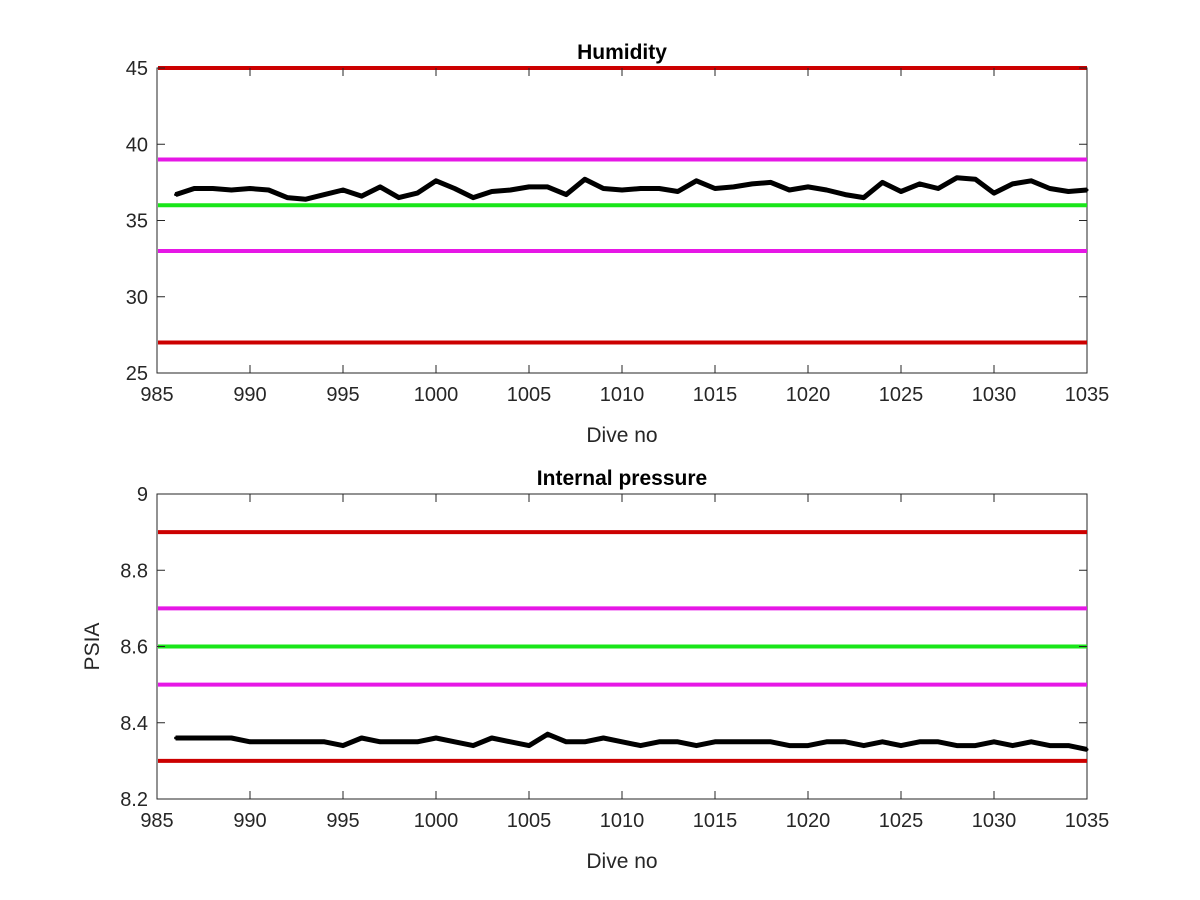 This screenshot has height=900, width=1200. Describe the element at coordinates (134, 800) in the screenshot. I see `y-tick-label: 8.2` at that location.